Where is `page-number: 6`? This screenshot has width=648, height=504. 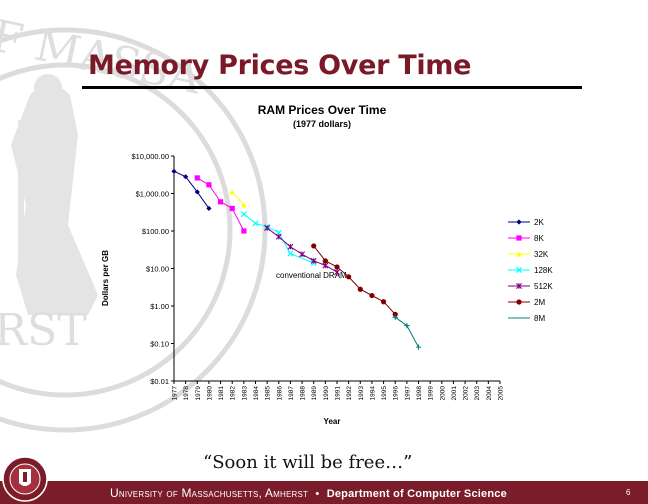 page-number: 6 is located at coordinates (628, 492).